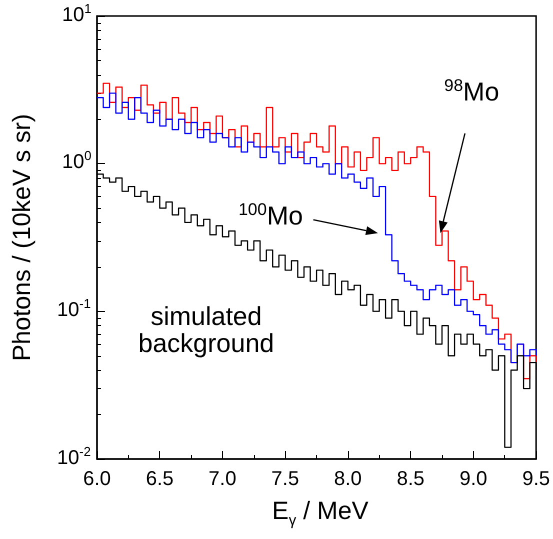 The width and height of the screenshot is (553, 539). I want to click on annotation: $^{98}$Mo, so click(472, 91).